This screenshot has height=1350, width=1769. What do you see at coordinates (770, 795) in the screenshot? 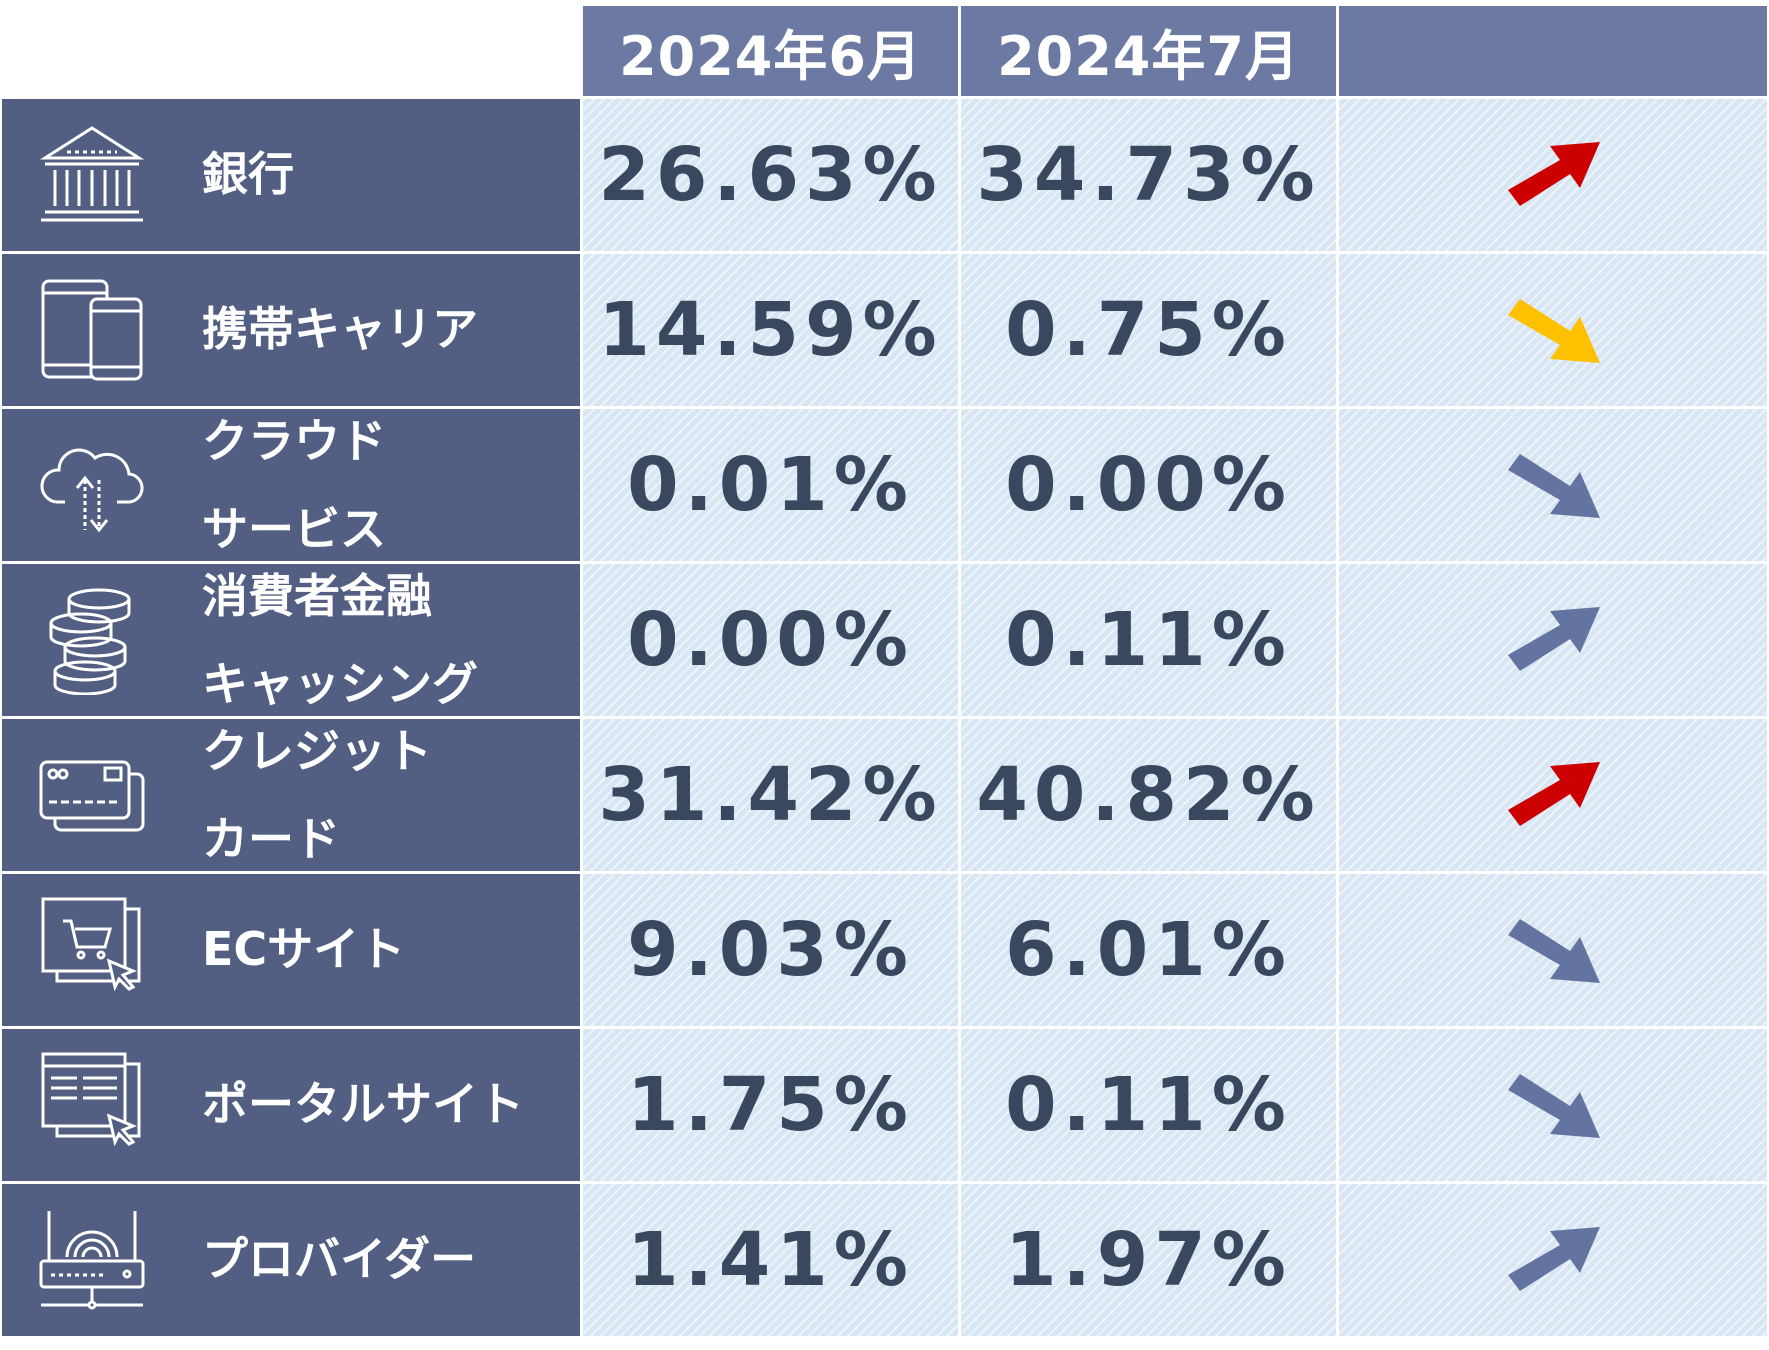
I see `value-jun: 31.42%` at bounding box center [770, 795].